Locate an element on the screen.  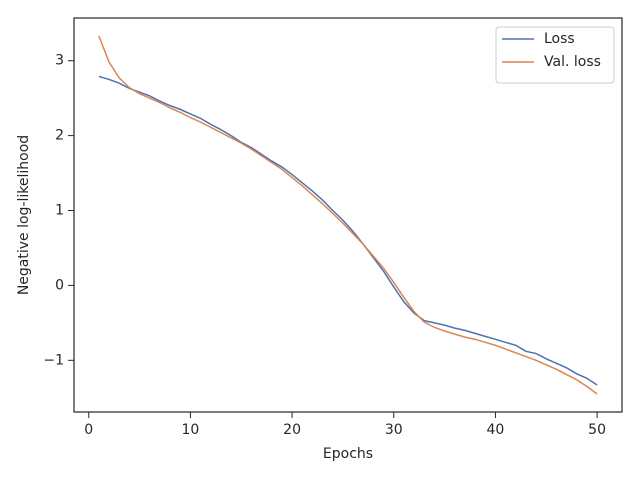
y-tick-label: 1 is located at coordinates (59, 211).